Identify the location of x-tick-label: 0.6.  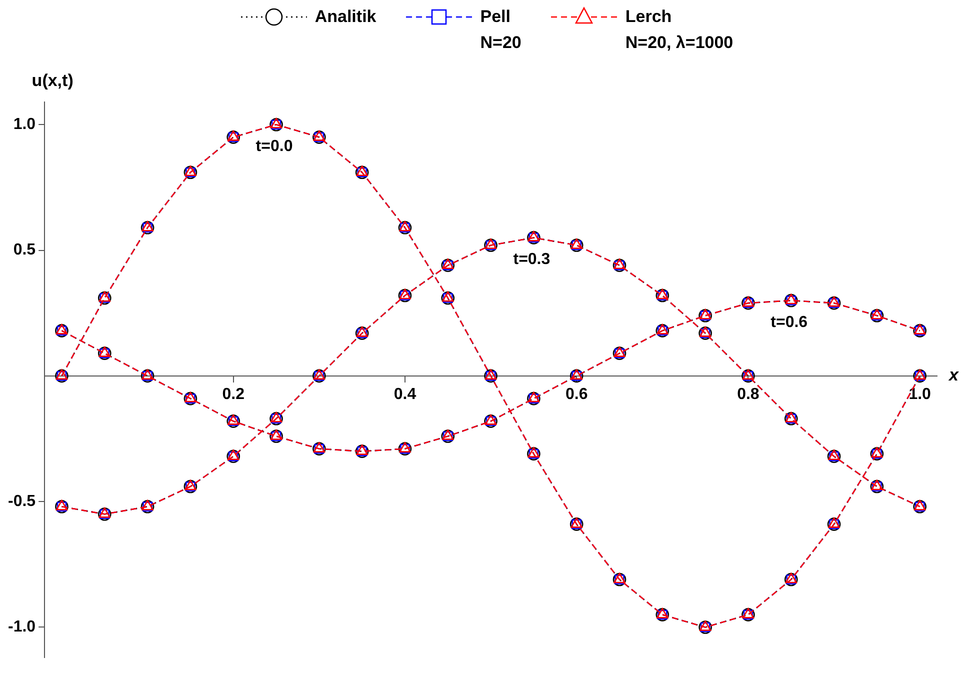
(576, 394).